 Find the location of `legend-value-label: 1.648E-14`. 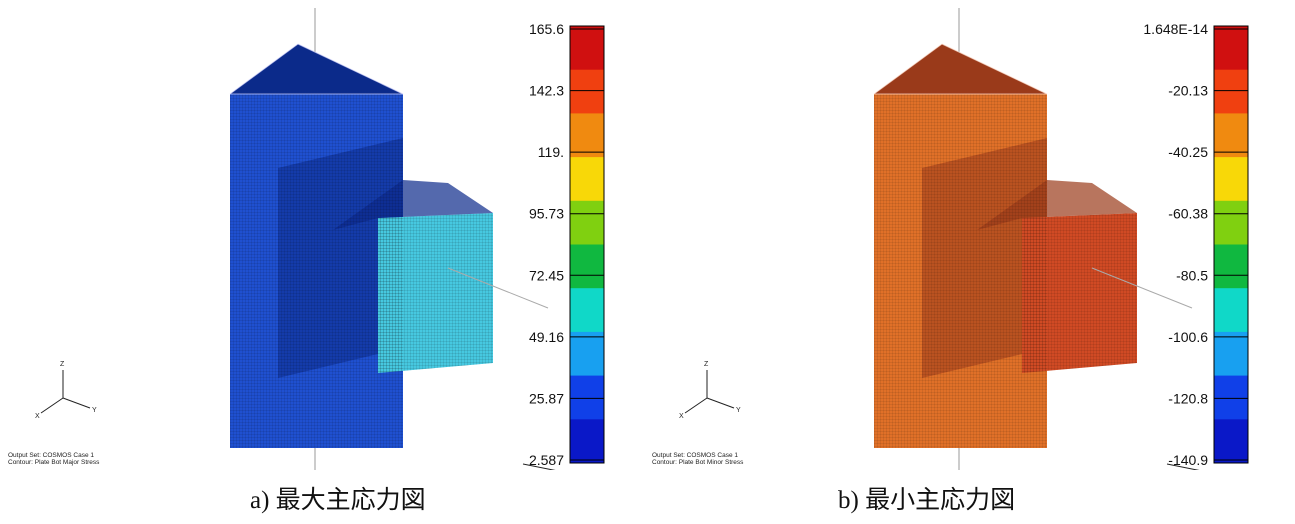

legend-value-label: 1.648E-14 is located at coordinates (1175, 29).